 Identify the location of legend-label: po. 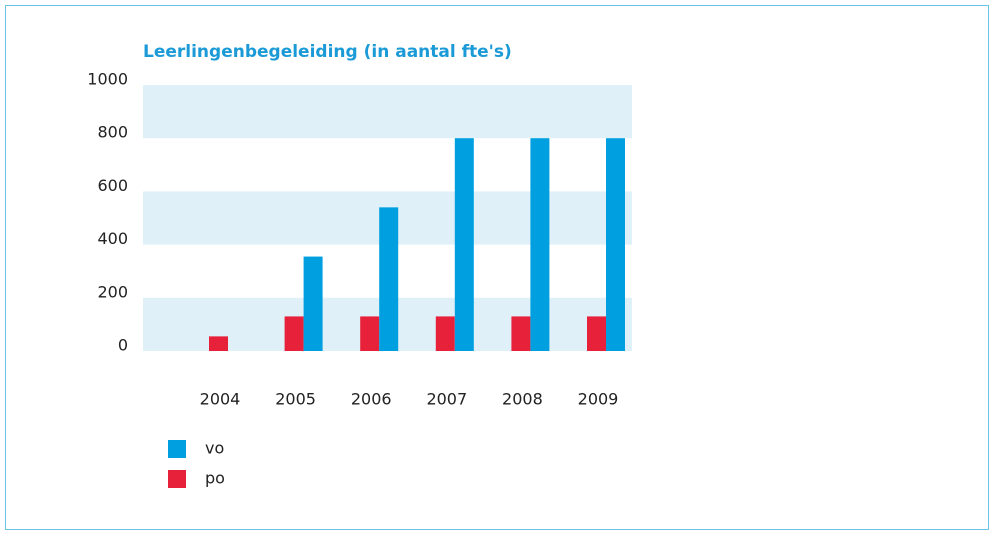
(215, 478).